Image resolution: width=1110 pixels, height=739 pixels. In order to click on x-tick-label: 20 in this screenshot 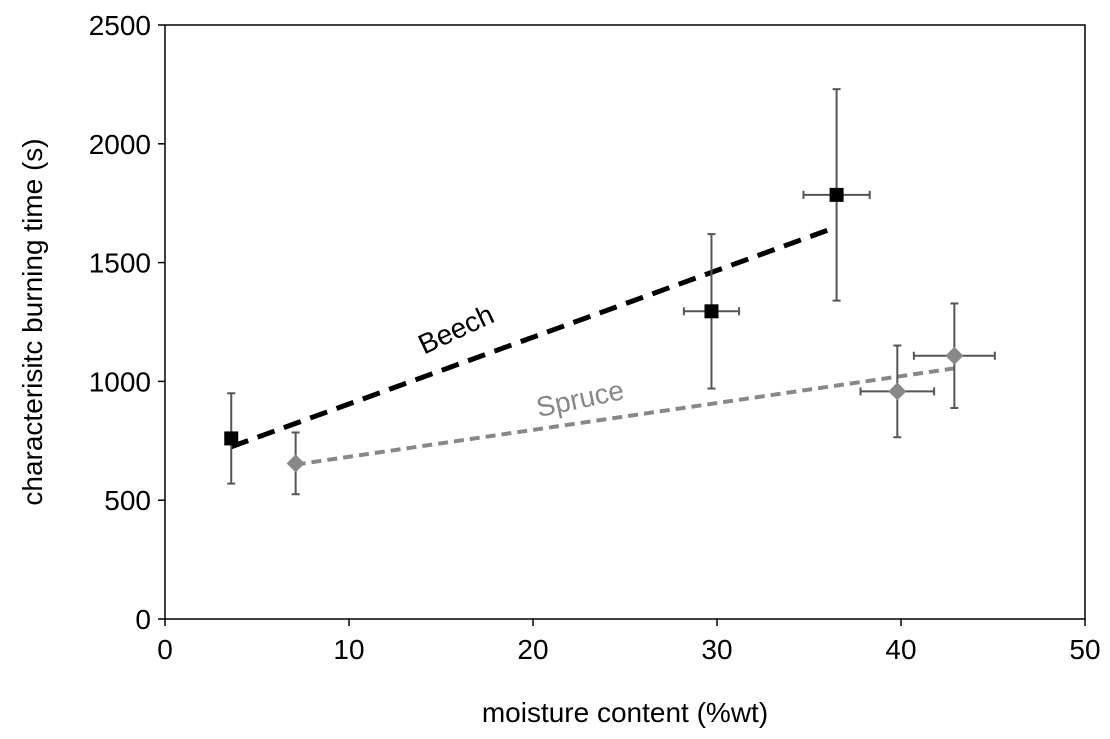, I will do `click(532, 649)`.